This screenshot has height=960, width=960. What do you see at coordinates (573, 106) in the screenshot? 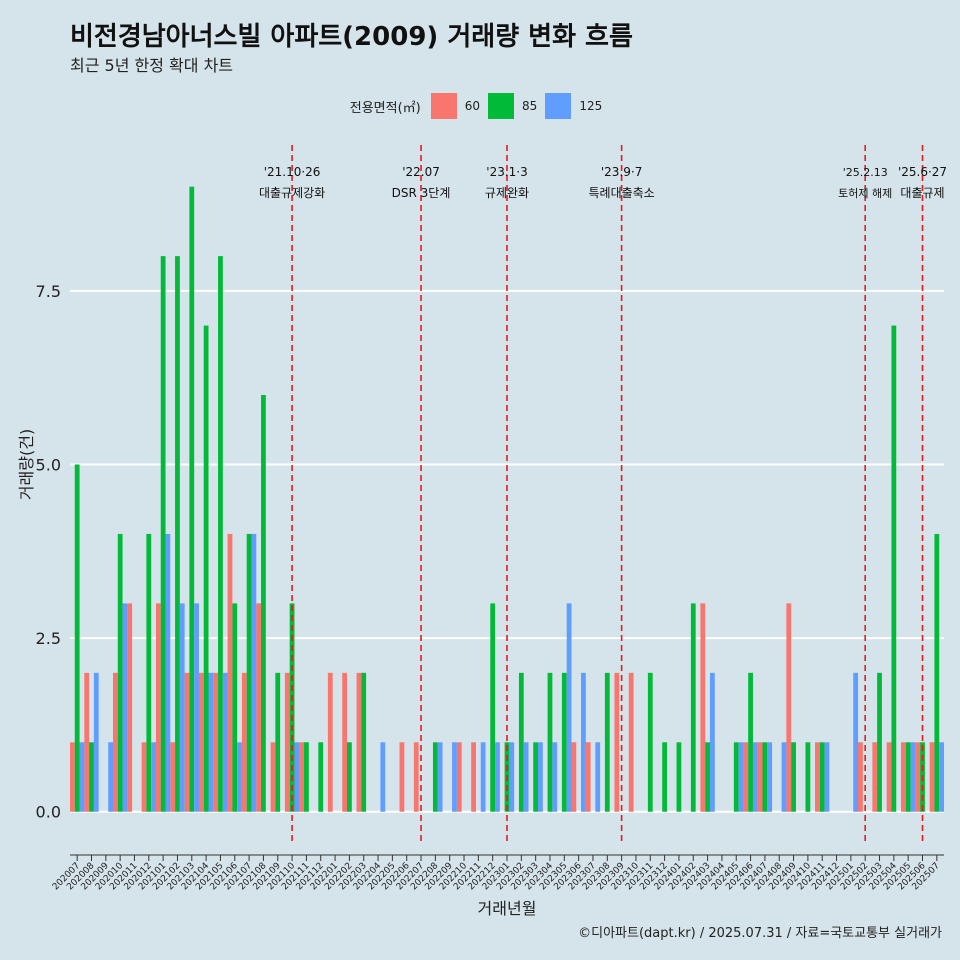
I see `legend-item-125: 125` at bounding box center [573, 106].